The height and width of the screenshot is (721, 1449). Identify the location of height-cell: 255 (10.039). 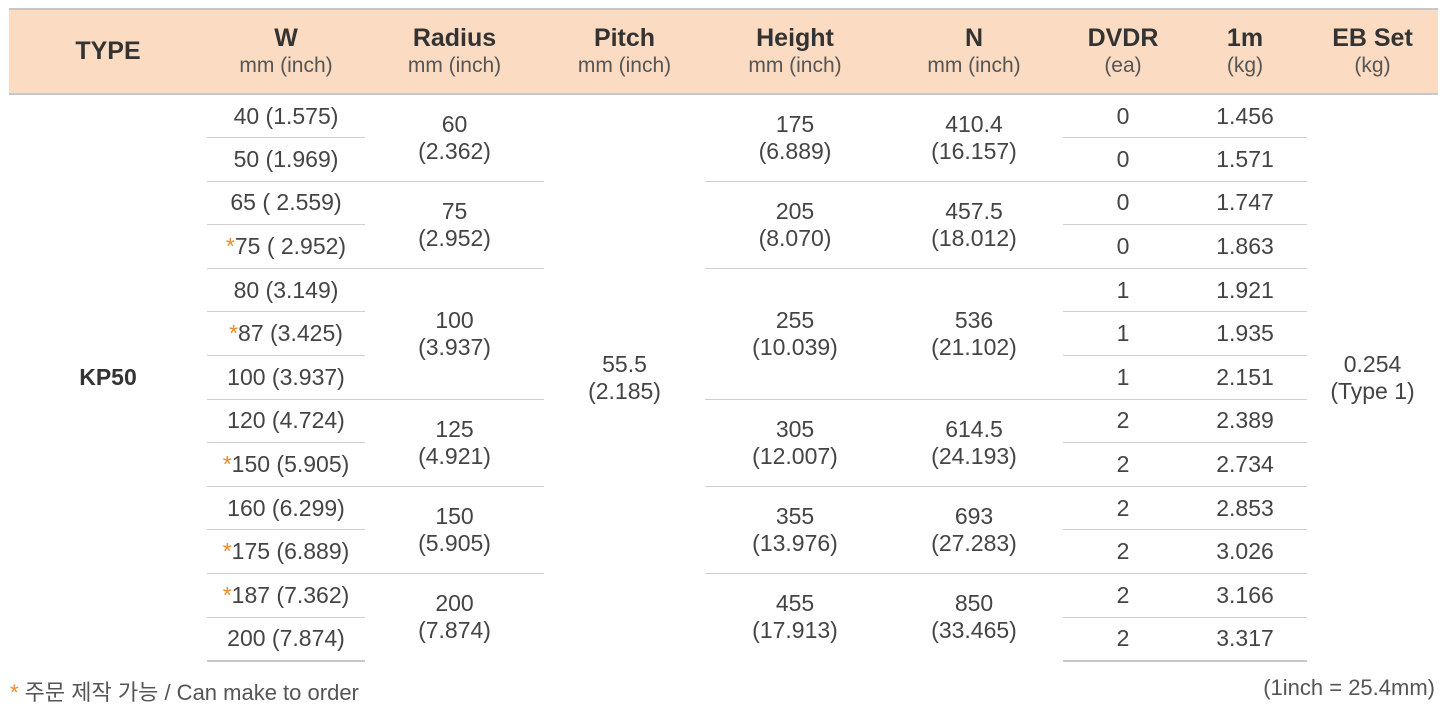
(795, 334).